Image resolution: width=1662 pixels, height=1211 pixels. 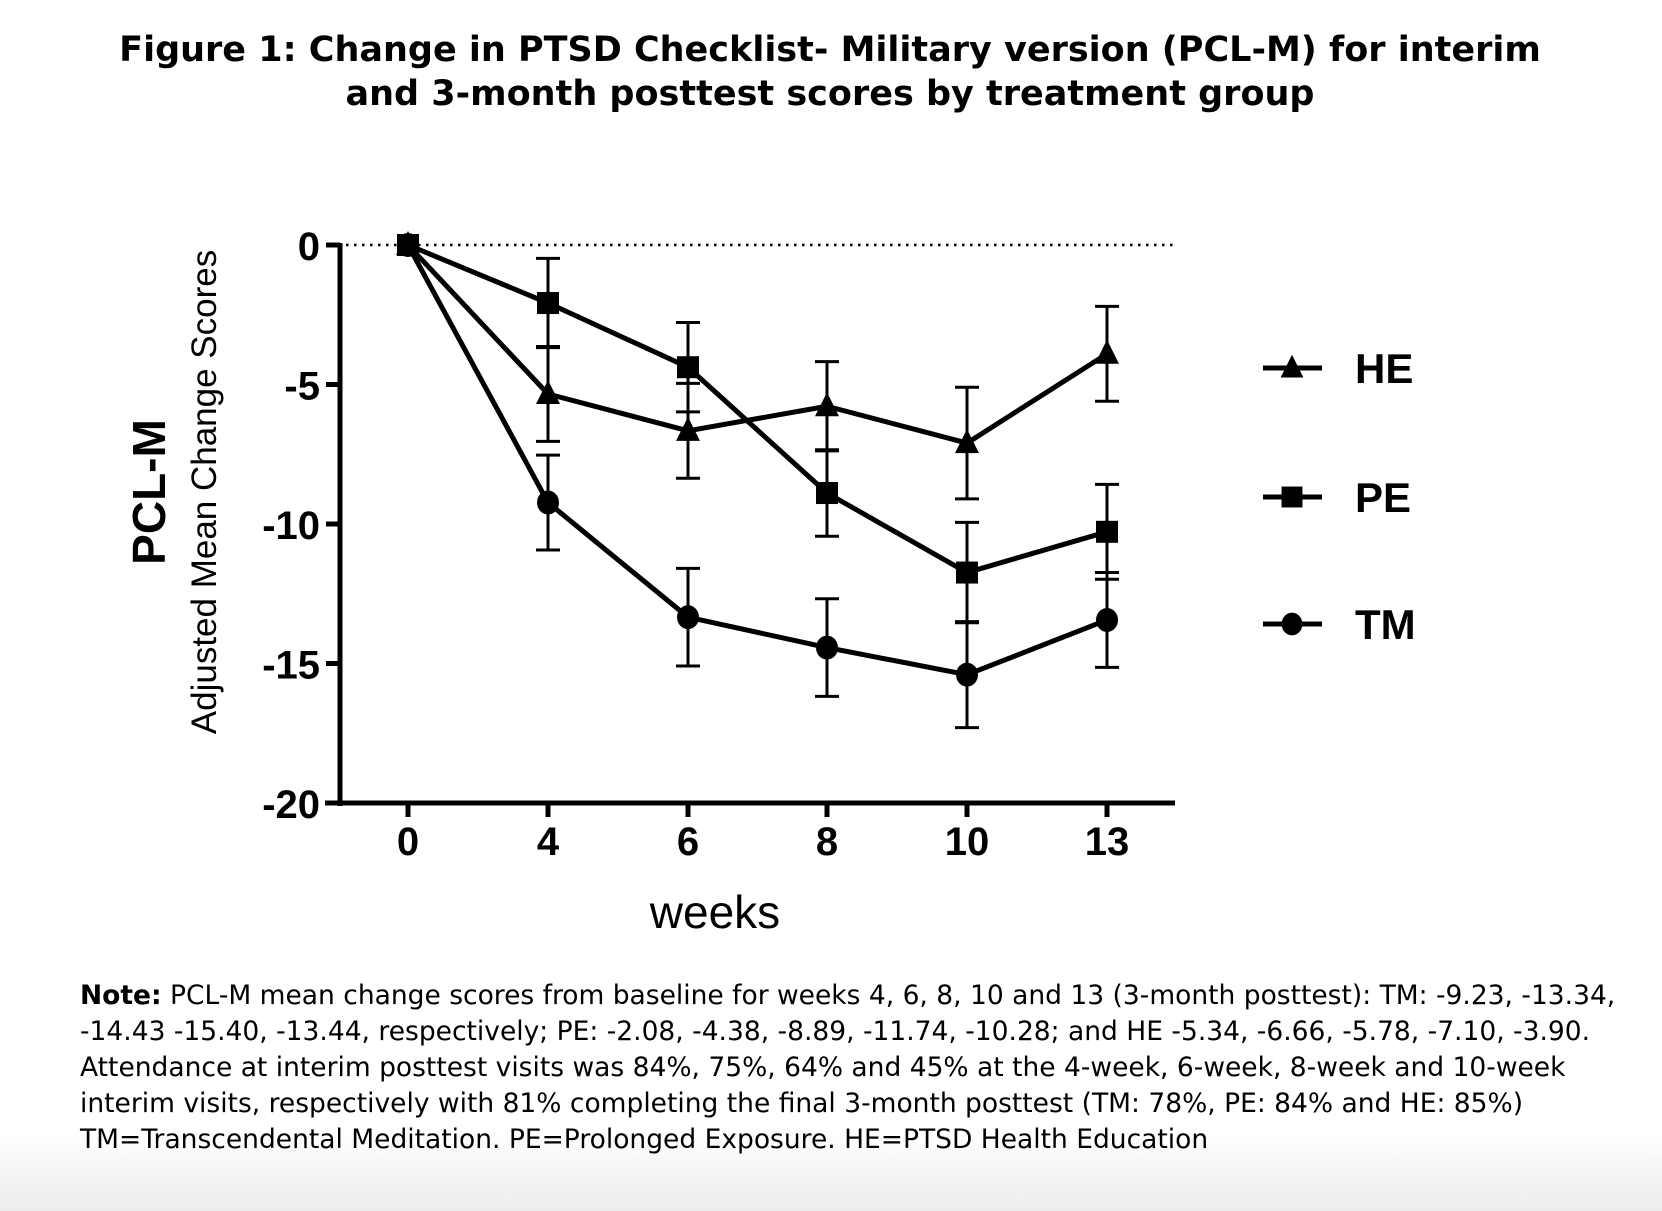 What do you see at coordinates (1292, 624) in the screenshot?
I see `legend-marker-circle-icon` at bounding box center [1292, 624].